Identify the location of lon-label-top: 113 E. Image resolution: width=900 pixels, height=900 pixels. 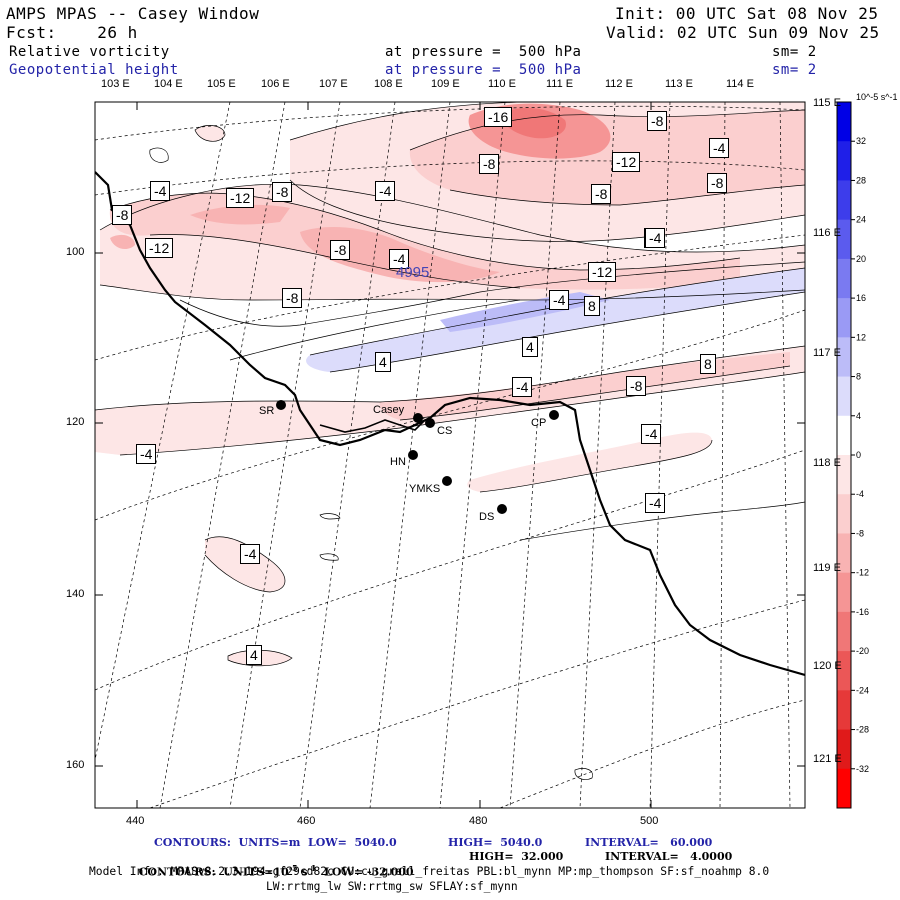
(679, 84).